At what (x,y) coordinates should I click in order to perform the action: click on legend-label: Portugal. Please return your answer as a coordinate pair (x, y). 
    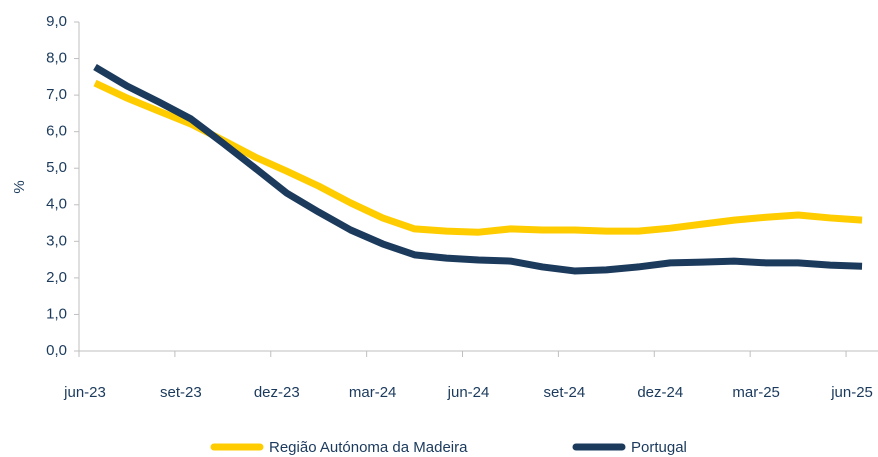
    Looking at the image, I should click on (659, 447).